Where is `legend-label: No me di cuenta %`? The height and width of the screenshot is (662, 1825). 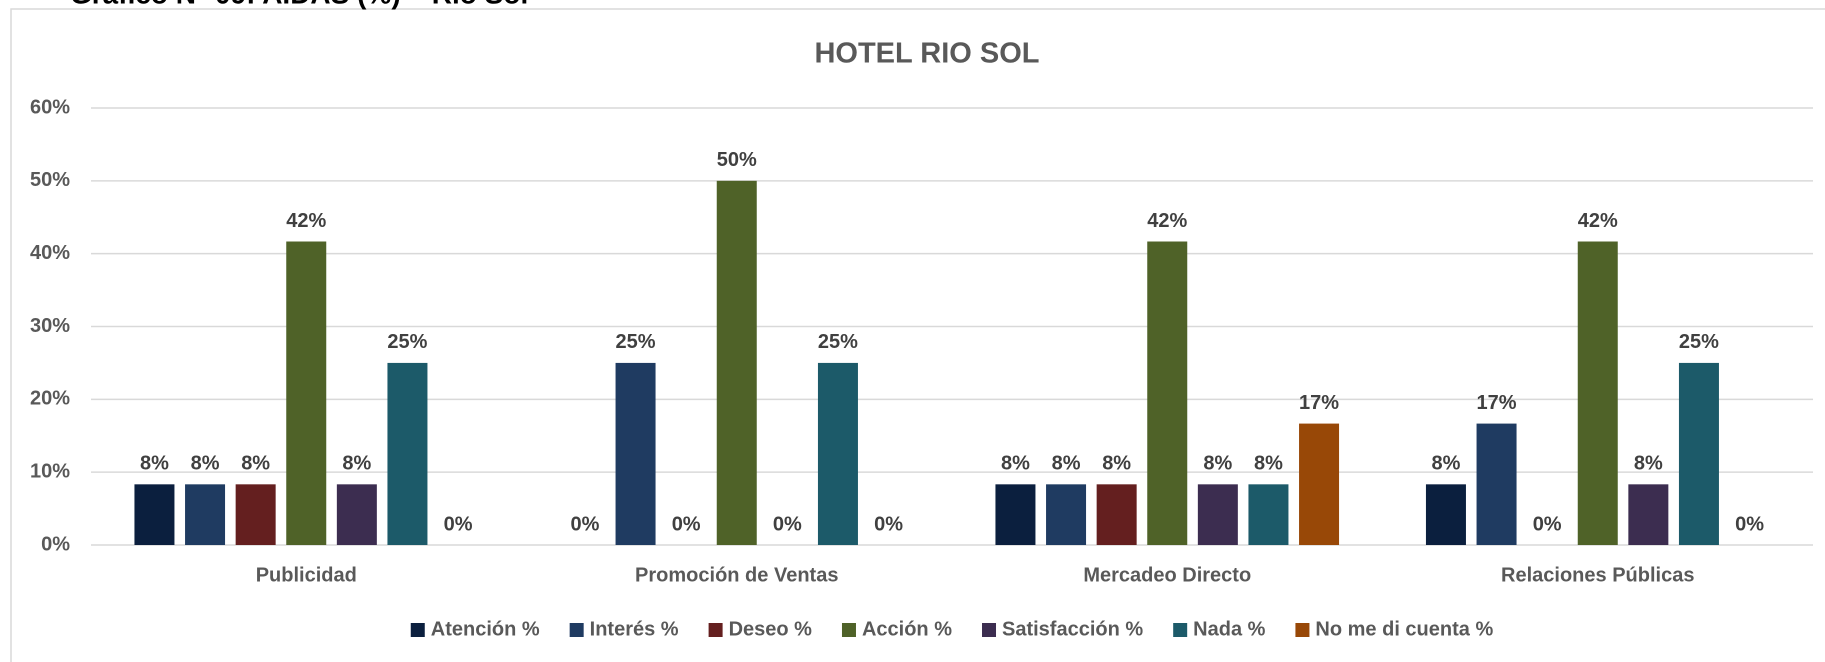 legend-label: No me di cuenta % is located at coordinates (1404, 629).